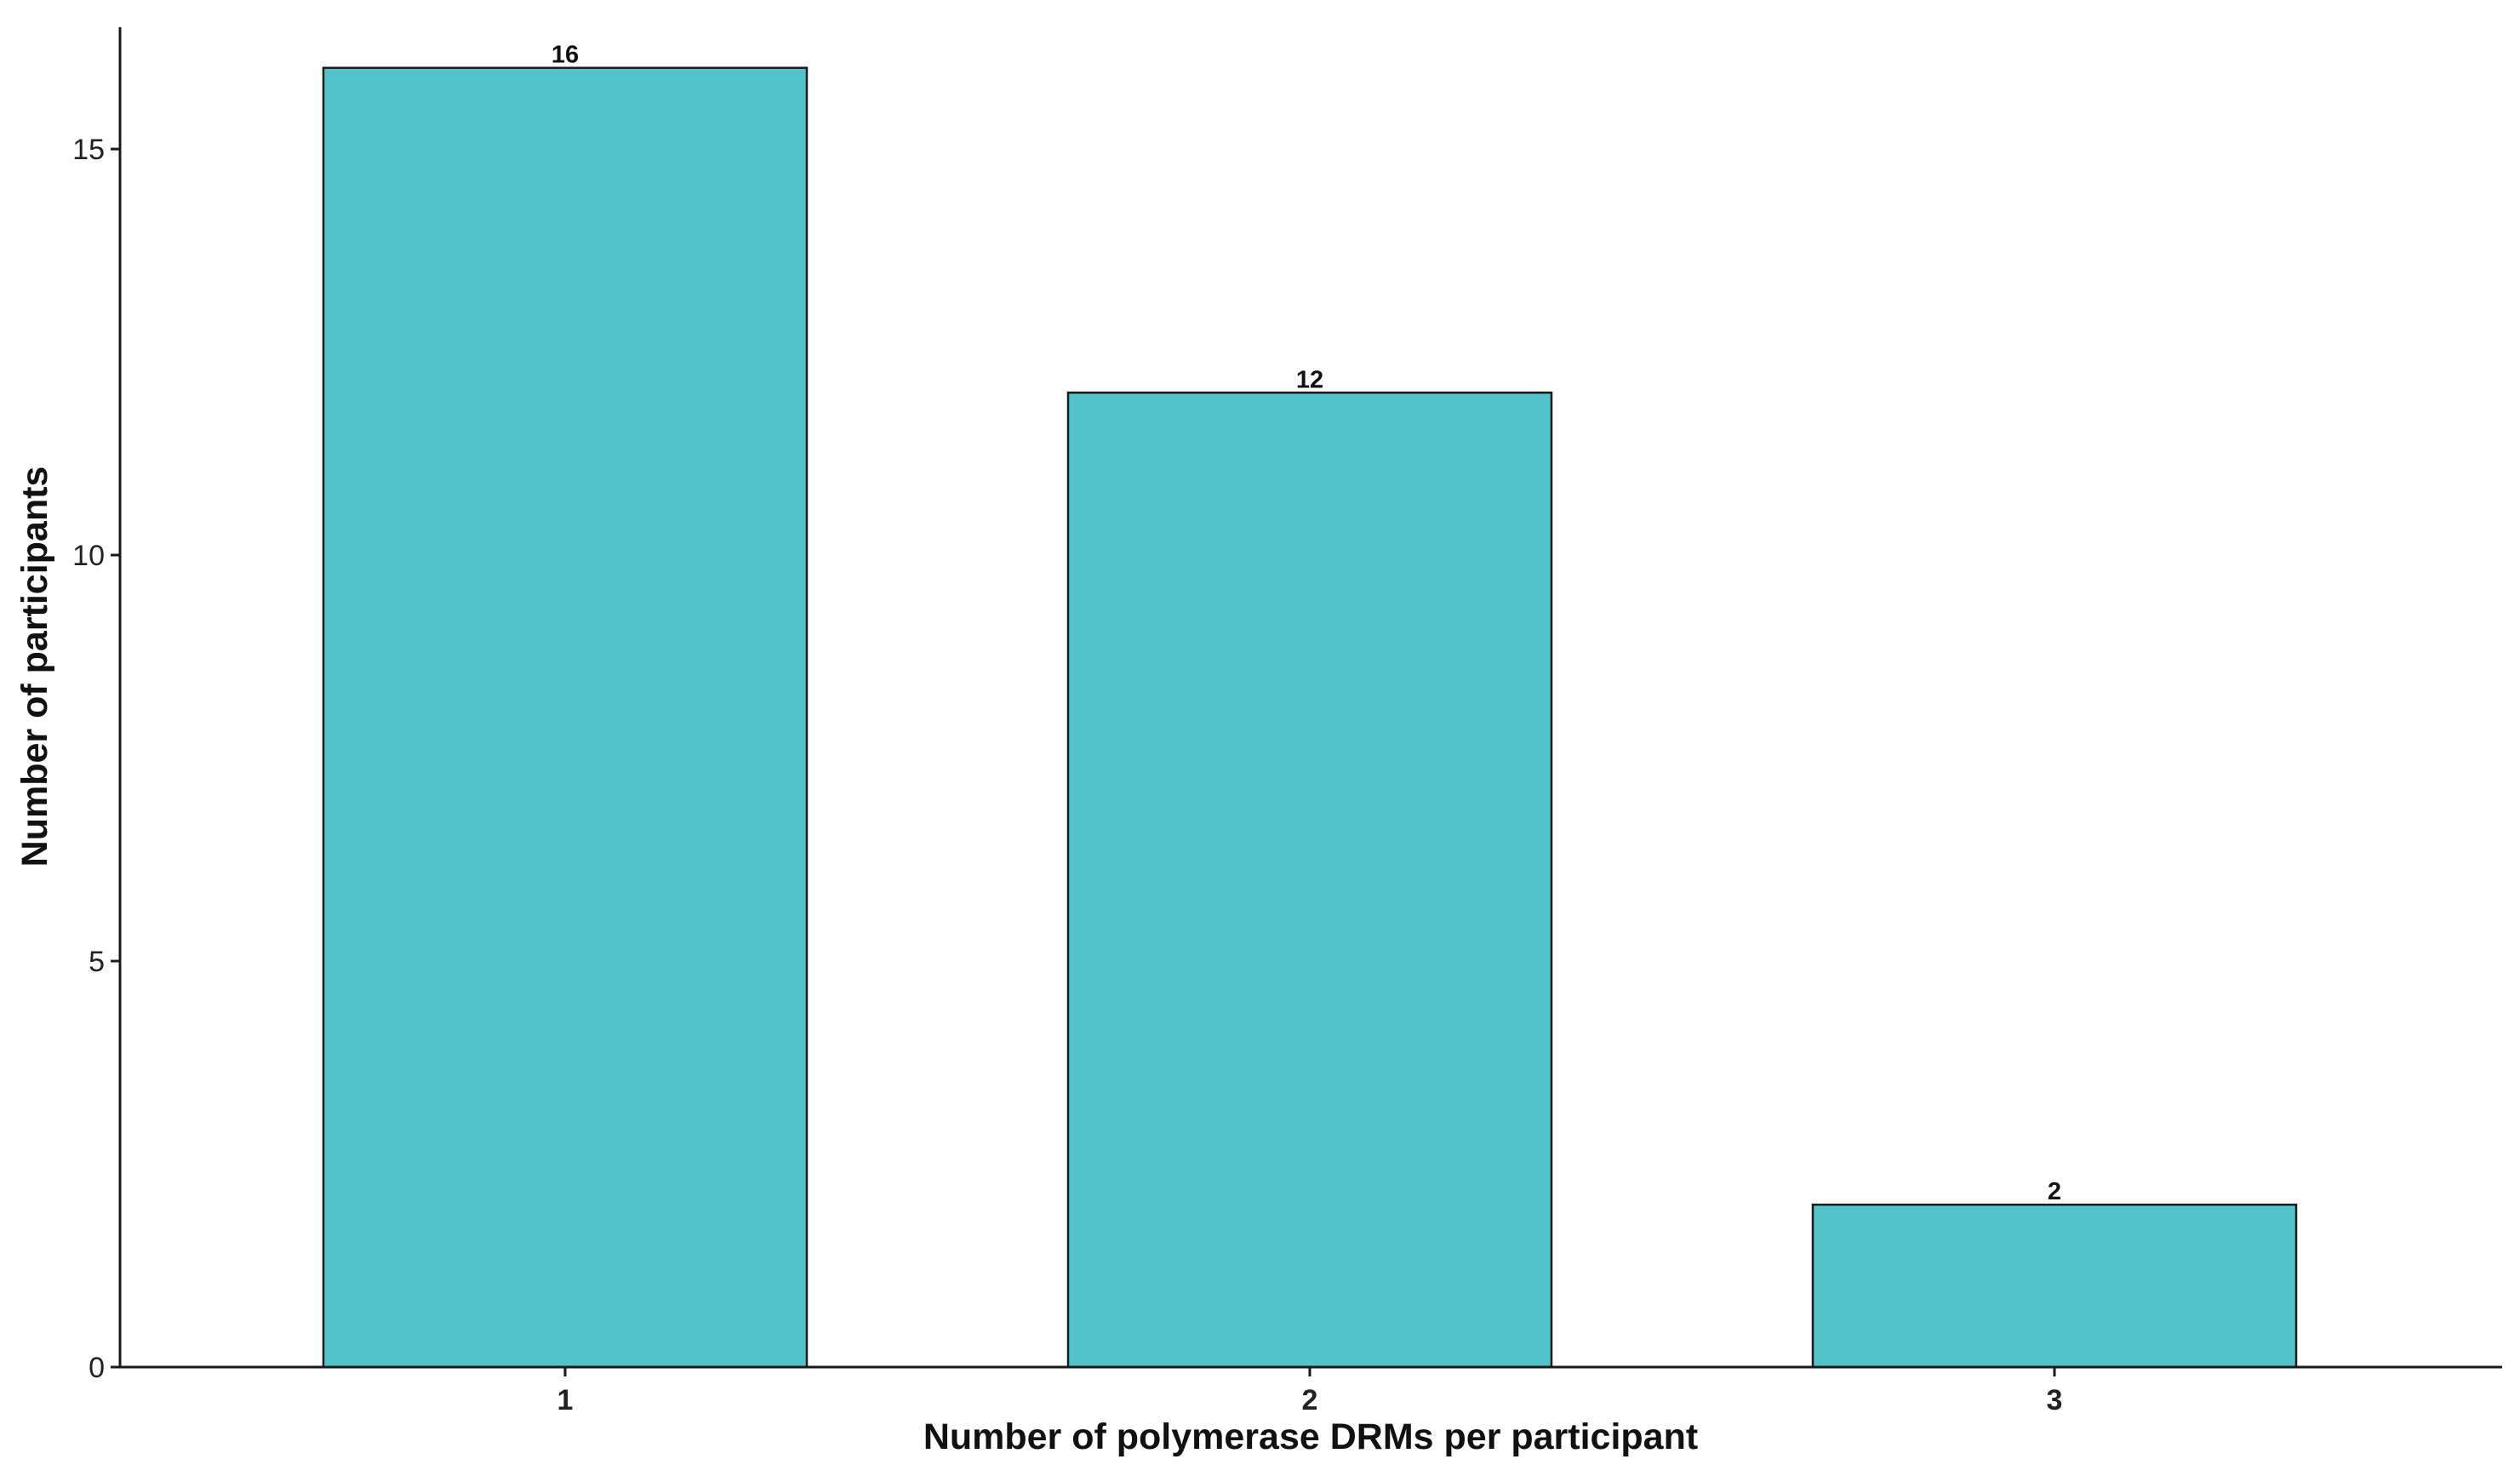 The image size is (2520, 1482). I want to click on x-tick-label: 3, so click(2055, 1400).